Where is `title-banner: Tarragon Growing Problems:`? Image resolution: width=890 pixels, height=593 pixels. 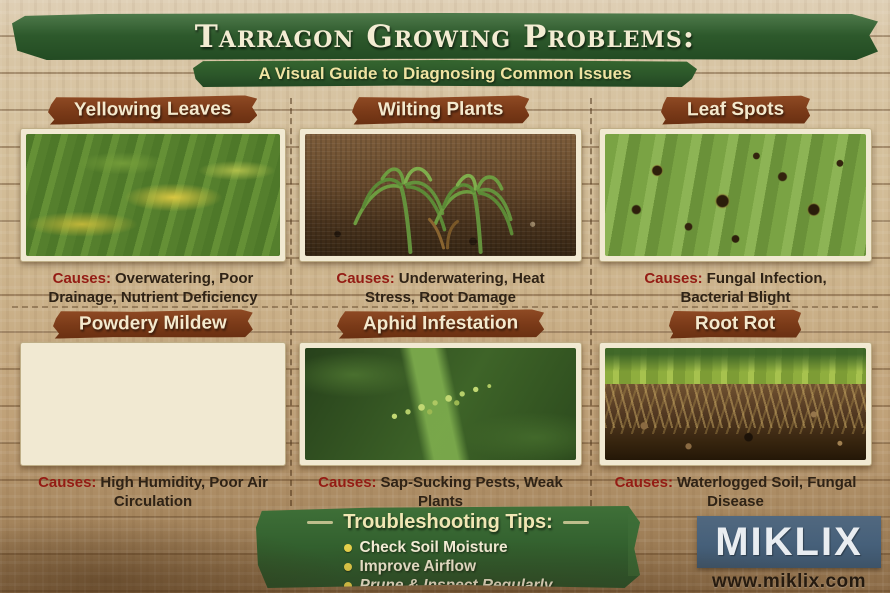
title-banner: Tarragon Growing Problems: is located at coordinates (445, 36).